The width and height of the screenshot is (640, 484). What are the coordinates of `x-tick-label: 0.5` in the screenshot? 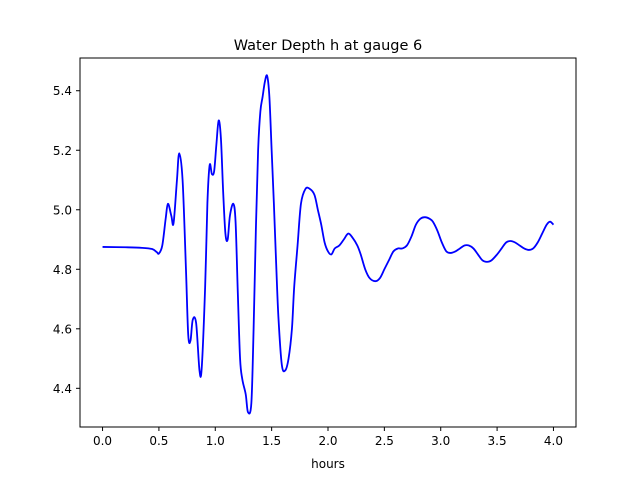 It's located at (158, 441).